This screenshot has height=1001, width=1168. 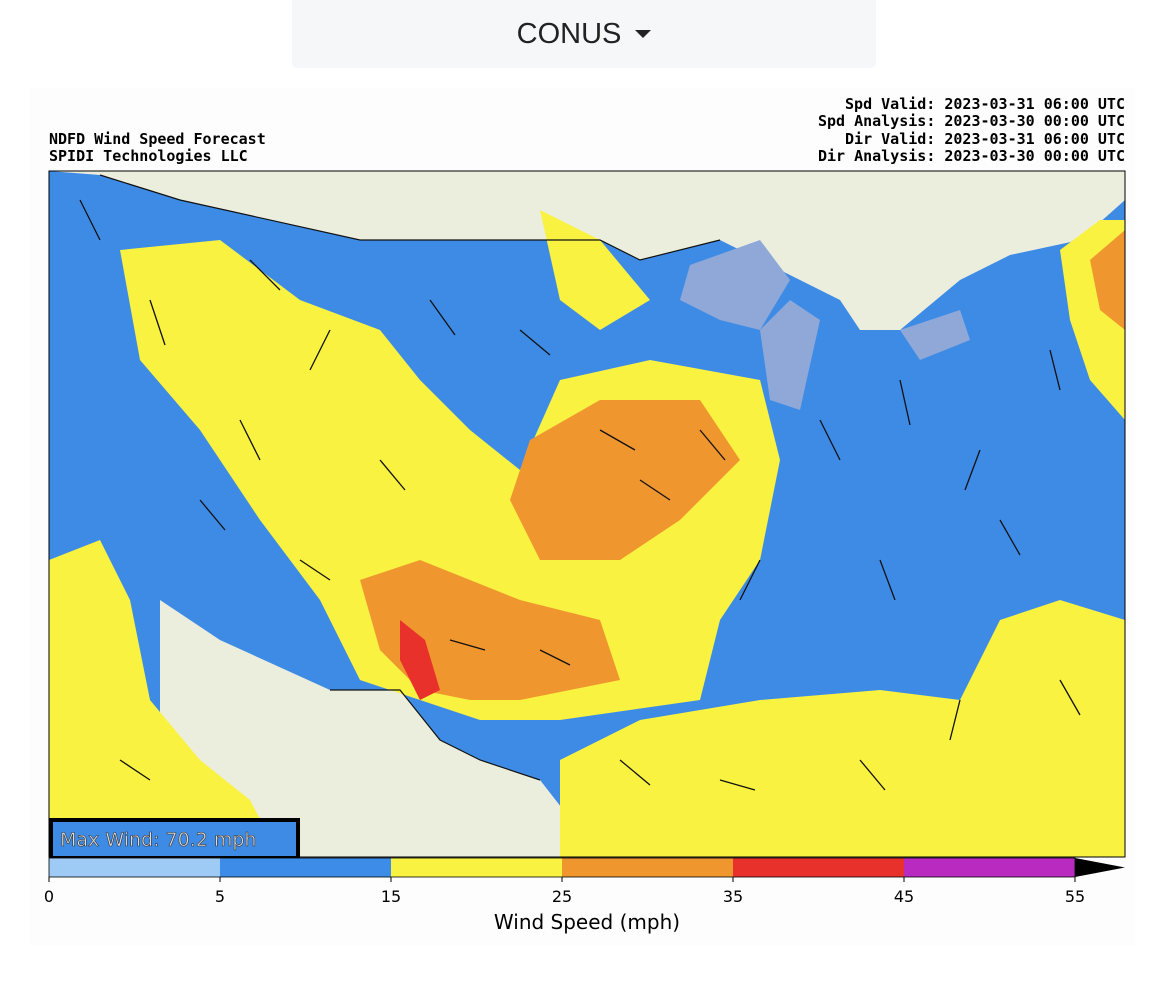 What do you see at coordinates (587, 922) in the screenshot?
I see `colorbar-label: Wind Speed (mph)` at bounding box center [587, 922].